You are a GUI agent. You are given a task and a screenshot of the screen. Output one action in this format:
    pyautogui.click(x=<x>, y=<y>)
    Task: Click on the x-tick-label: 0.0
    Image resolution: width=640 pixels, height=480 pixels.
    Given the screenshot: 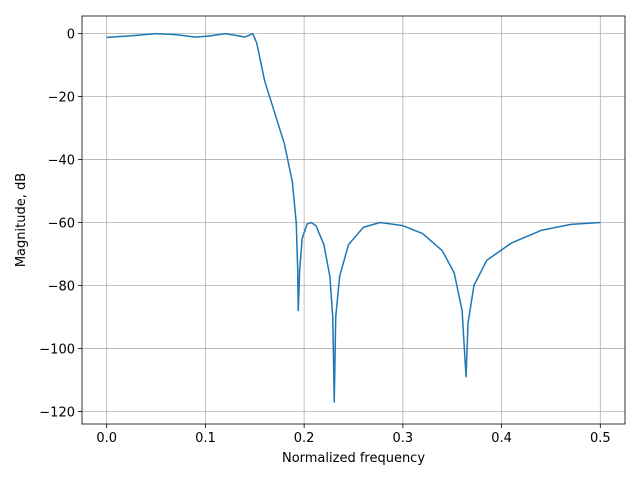 What is the action you would take?
    pyautogui.click(x=106, y=438)
    